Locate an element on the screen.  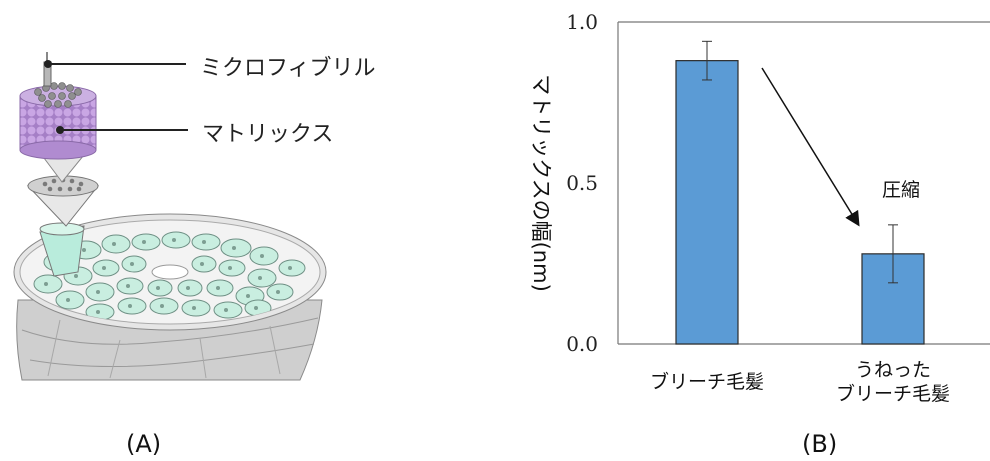
intermediate-cone is located at coordinates (63, 201).